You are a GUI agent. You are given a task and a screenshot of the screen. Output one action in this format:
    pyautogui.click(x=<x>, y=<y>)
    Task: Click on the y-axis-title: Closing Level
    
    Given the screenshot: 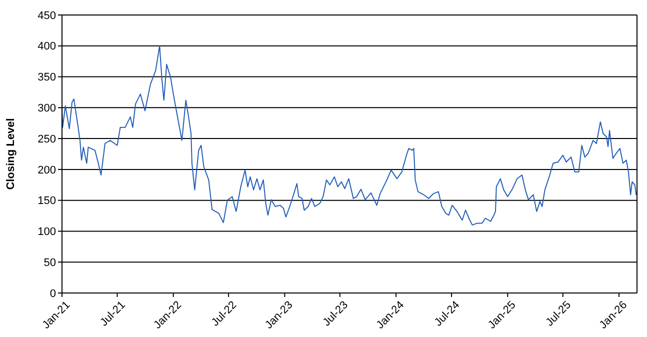 What is the action you would take?
    pyautogui.click(x=11, y=154)
    